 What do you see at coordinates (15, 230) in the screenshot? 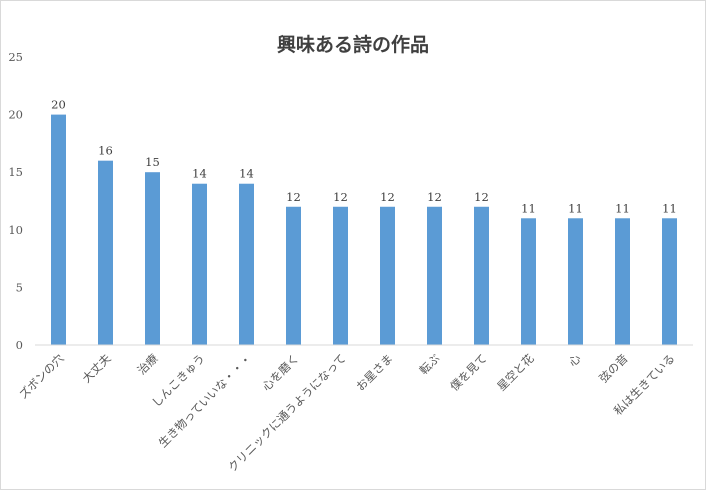
I see `y-tick-label: 10` at bounding box center [15, 230].